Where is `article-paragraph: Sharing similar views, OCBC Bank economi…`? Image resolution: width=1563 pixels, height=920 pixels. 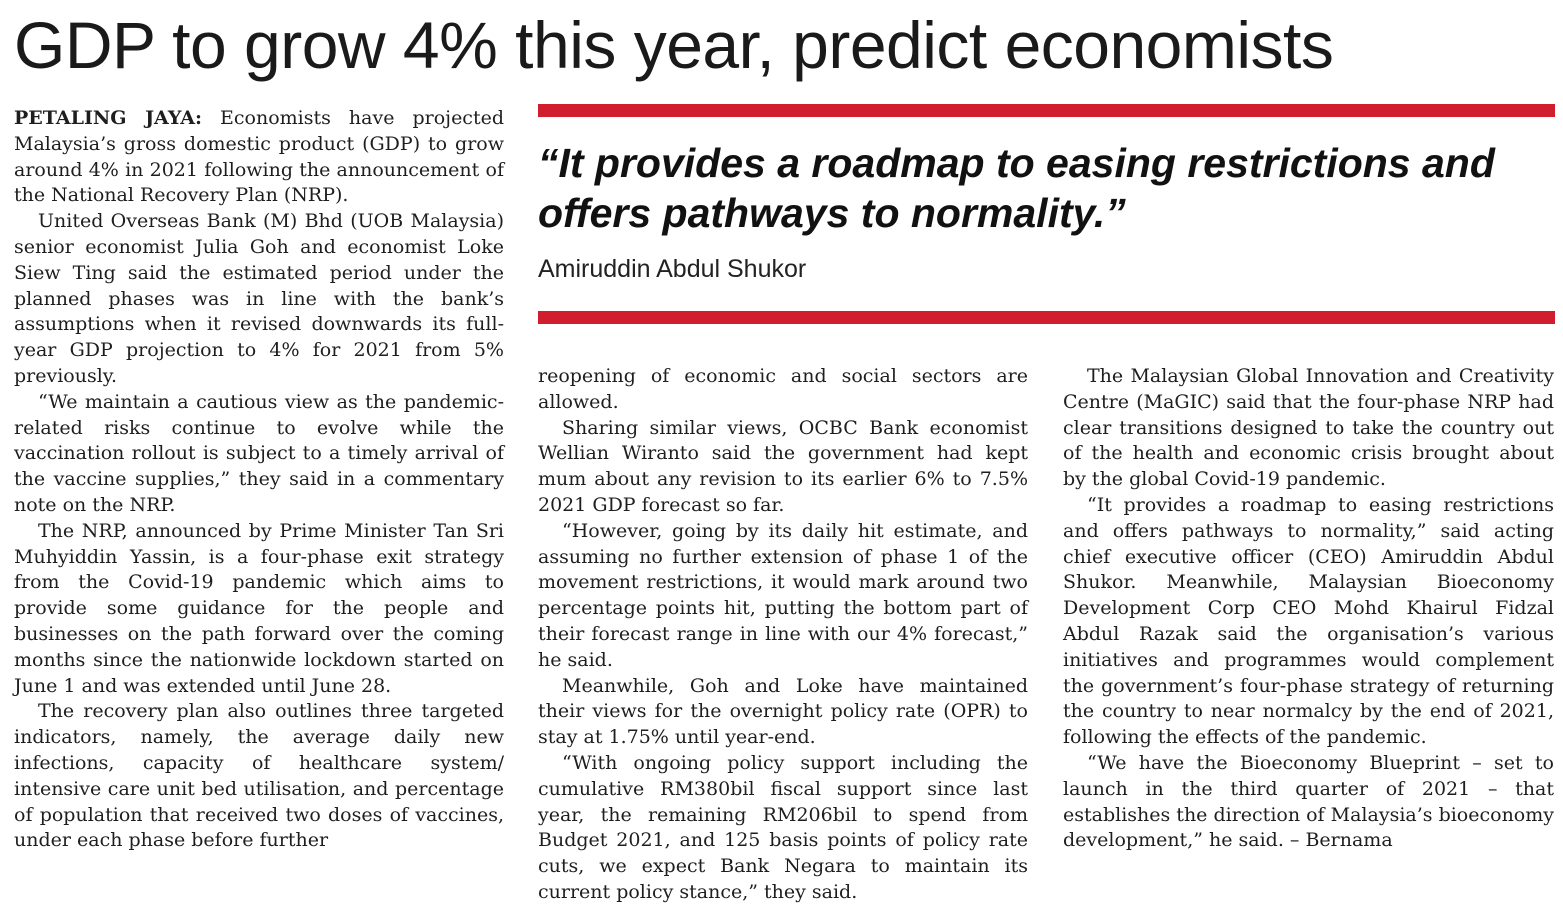 article-paragraph: Sharing similar views, OCBC Bank economi… is located at coordinates (783, 466).